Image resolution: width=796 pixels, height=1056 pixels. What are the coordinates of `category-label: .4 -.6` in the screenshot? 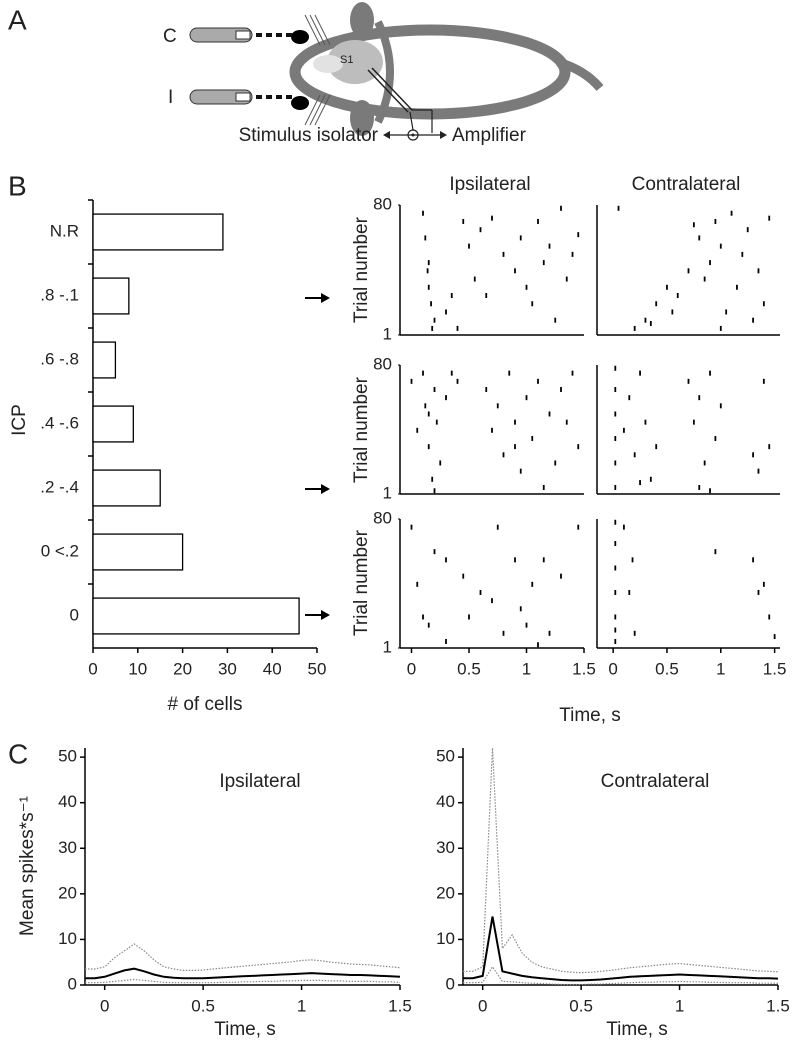 It's located at (59, 422).